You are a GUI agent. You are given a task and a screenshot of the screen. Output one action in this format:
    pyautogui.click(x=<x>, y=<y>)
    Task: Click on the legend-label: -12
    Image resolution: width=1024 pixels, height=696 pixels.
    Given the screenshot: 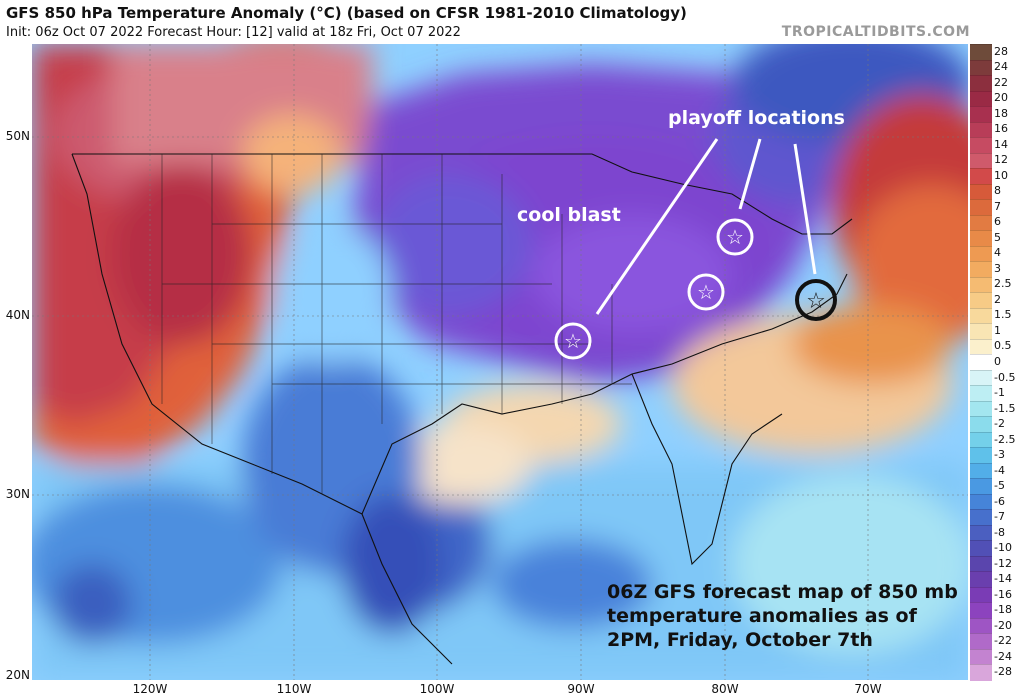 What is the action you would take?
    pyautogui.click(x=1003, y=563)
    